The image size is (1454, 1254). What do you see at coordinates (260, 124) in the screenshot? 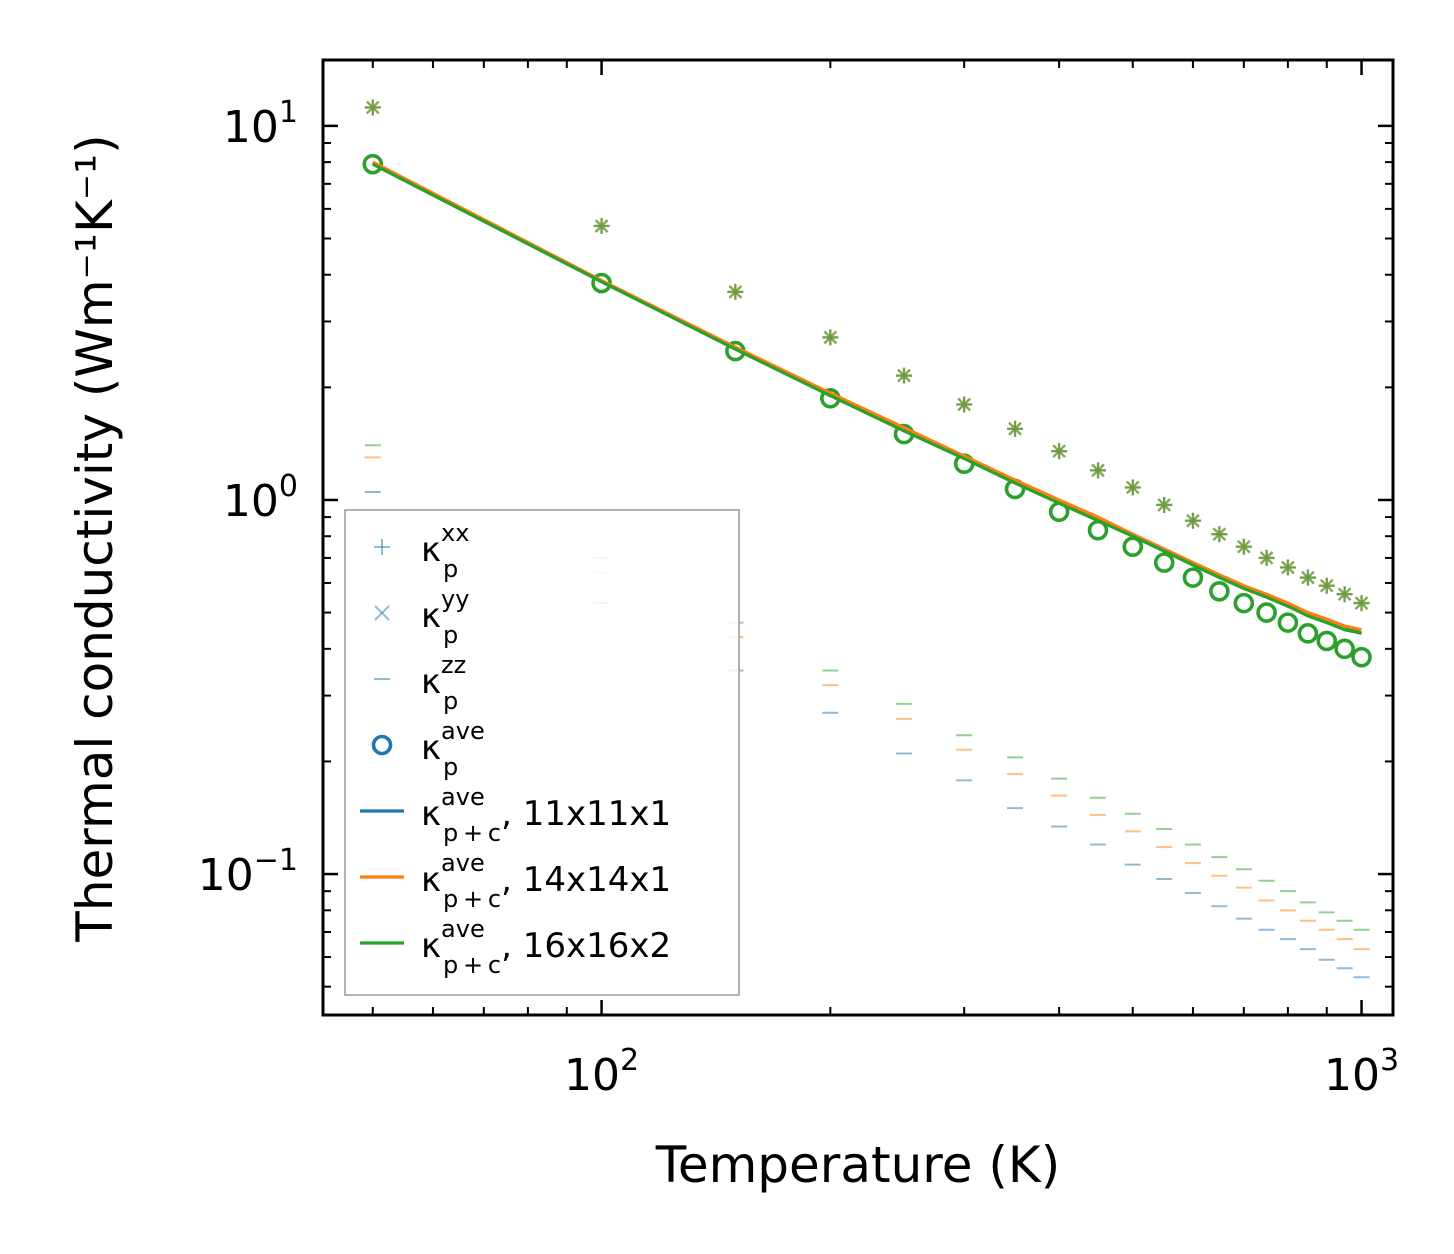
I see `y-tick-label: 10¹` at bounding box center [260, 124].